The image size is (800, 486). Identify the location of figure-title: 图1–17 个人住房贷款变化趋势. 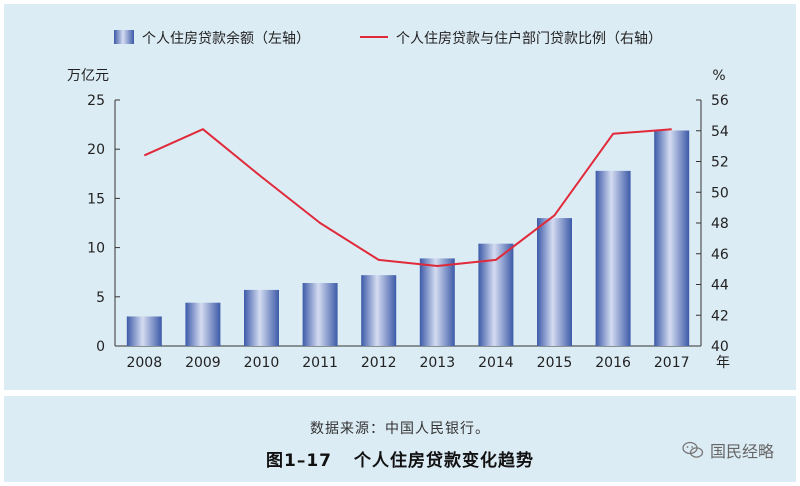
(400, 458).